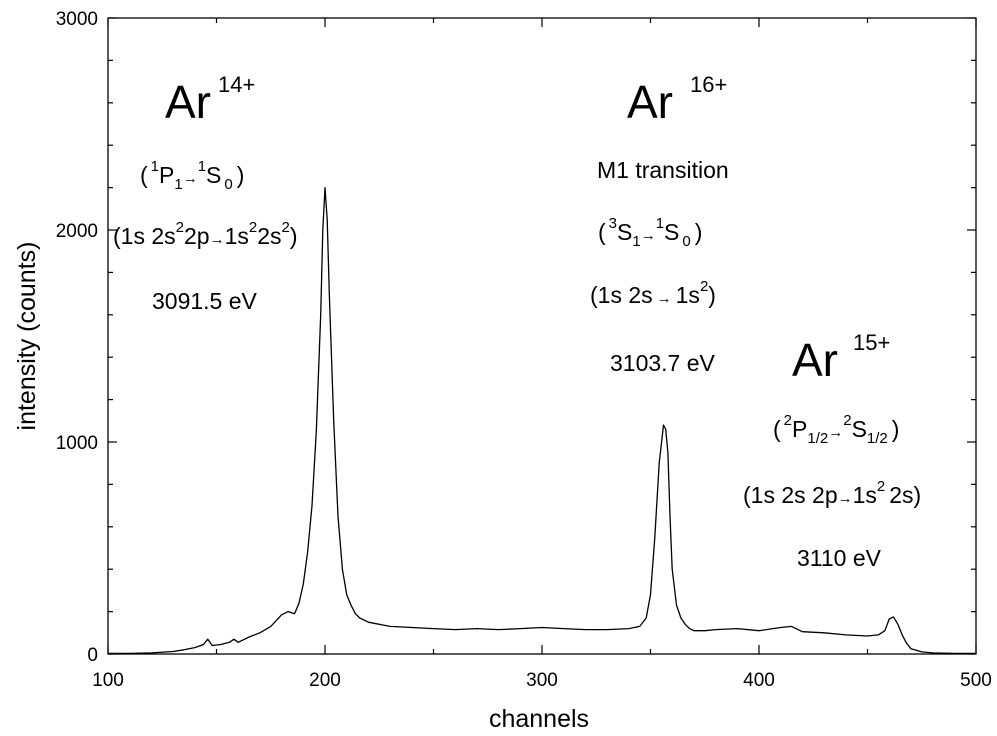 The image size is (997, 736). I want to click on x-tick-label: 300, so click(542, 680).